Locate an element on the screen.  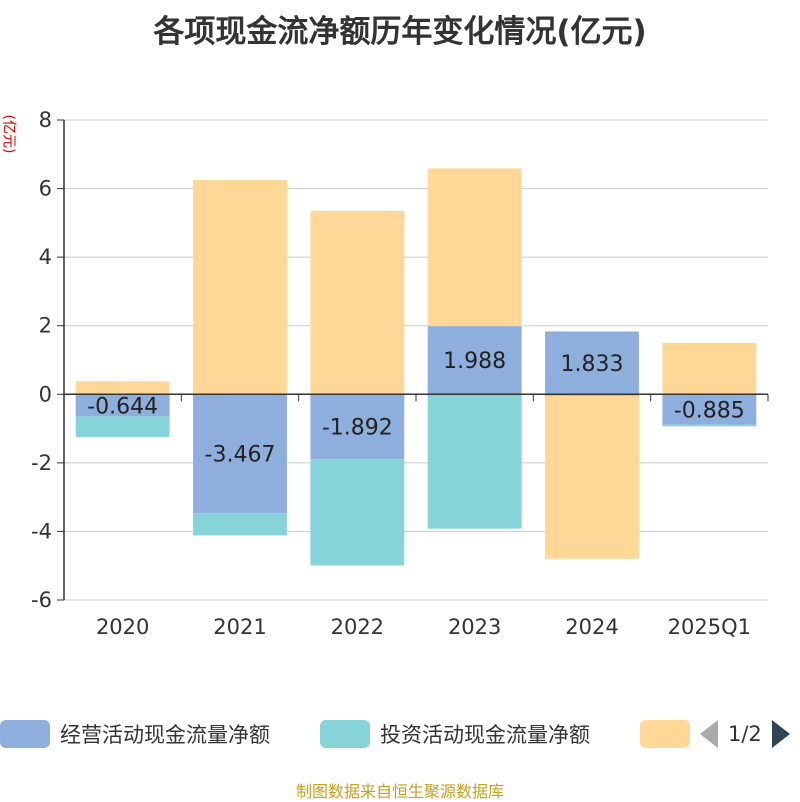
bar-series0-2020 is located at coordinates (122, 405).